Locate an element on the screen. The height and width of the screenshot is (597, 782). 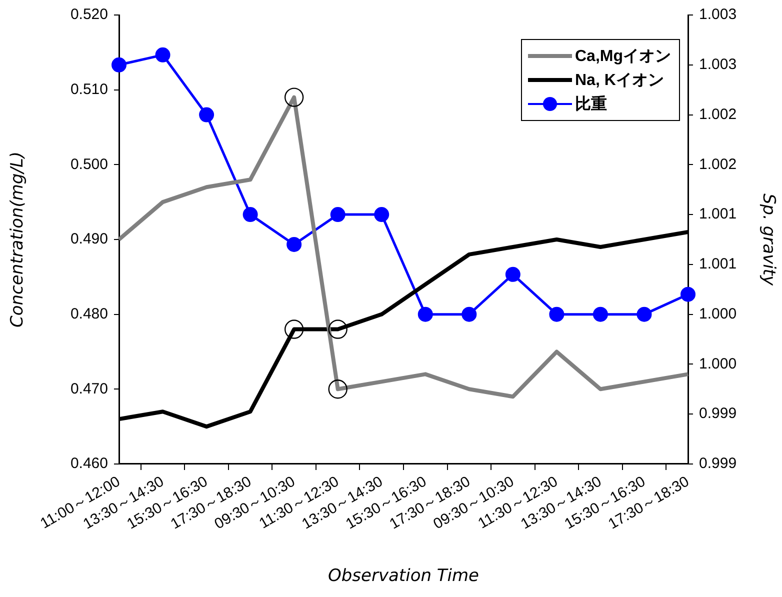
y-tick-label: 0.470 is located at coordinates (89, 389).